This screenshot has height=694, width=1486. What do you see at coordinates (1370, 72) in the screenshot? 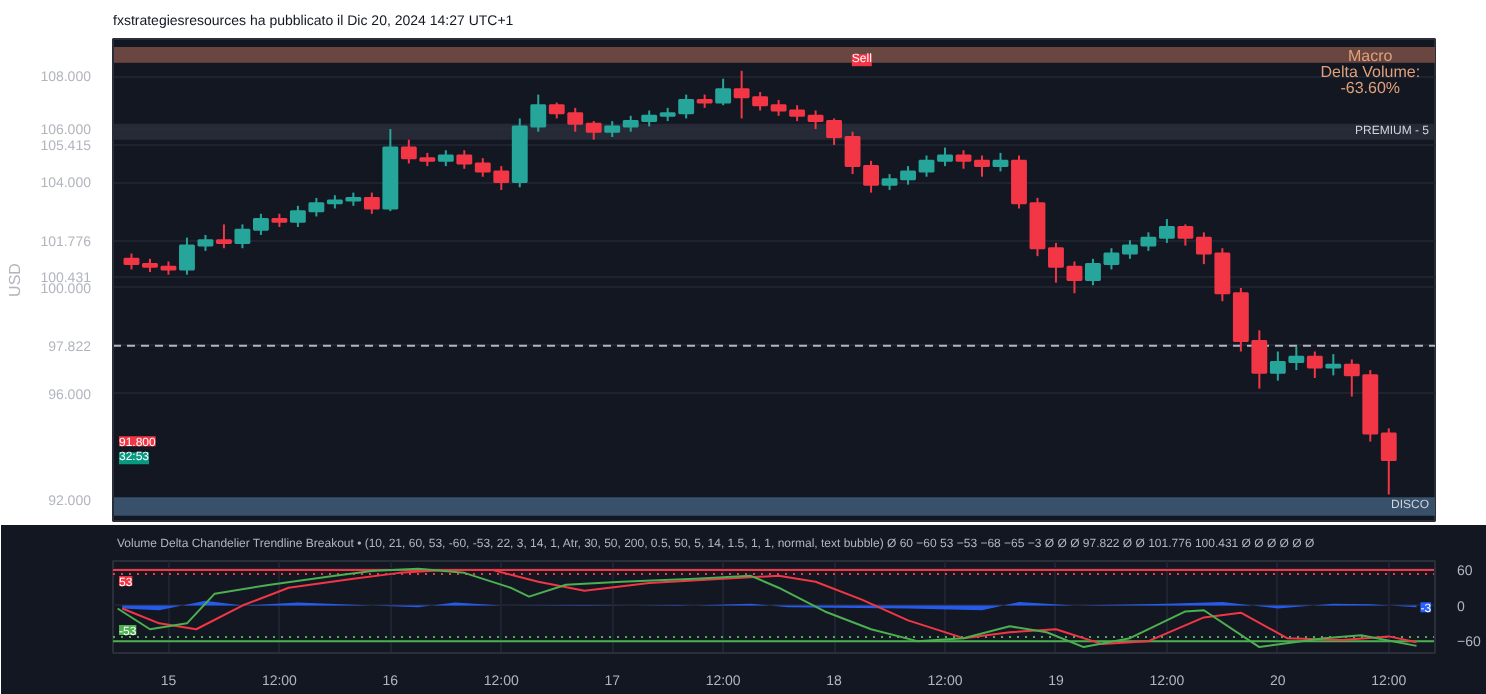
I see `annotation: Macro Delta Volume: -63.60%` at bounding box center [1370, 72].